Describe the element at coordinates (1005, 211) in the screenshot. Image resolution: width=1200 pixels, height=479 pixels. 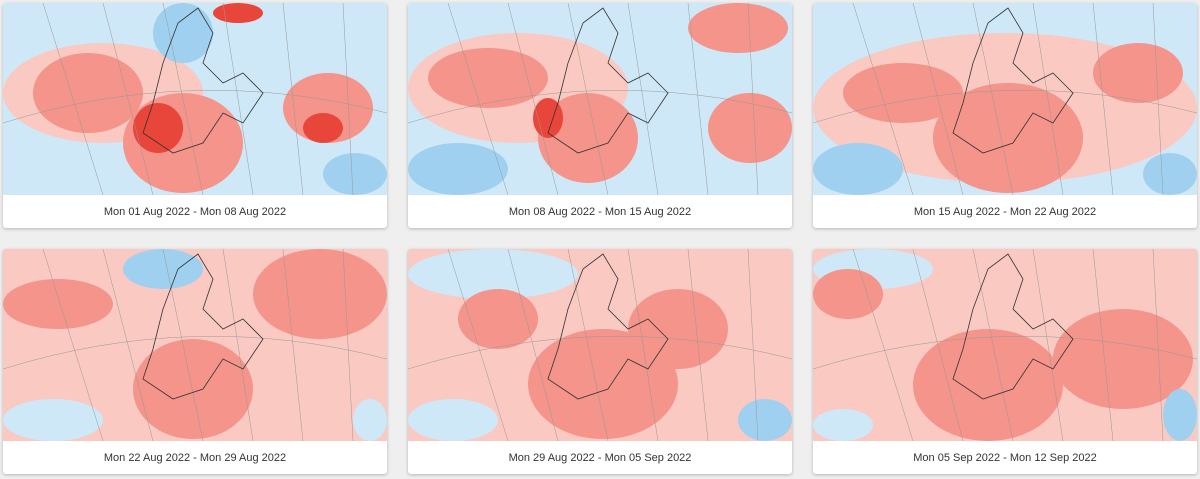
I see `date-range-caption: Mon 15 Aug 2022 - Mon 22 Aug 2022` at that location.